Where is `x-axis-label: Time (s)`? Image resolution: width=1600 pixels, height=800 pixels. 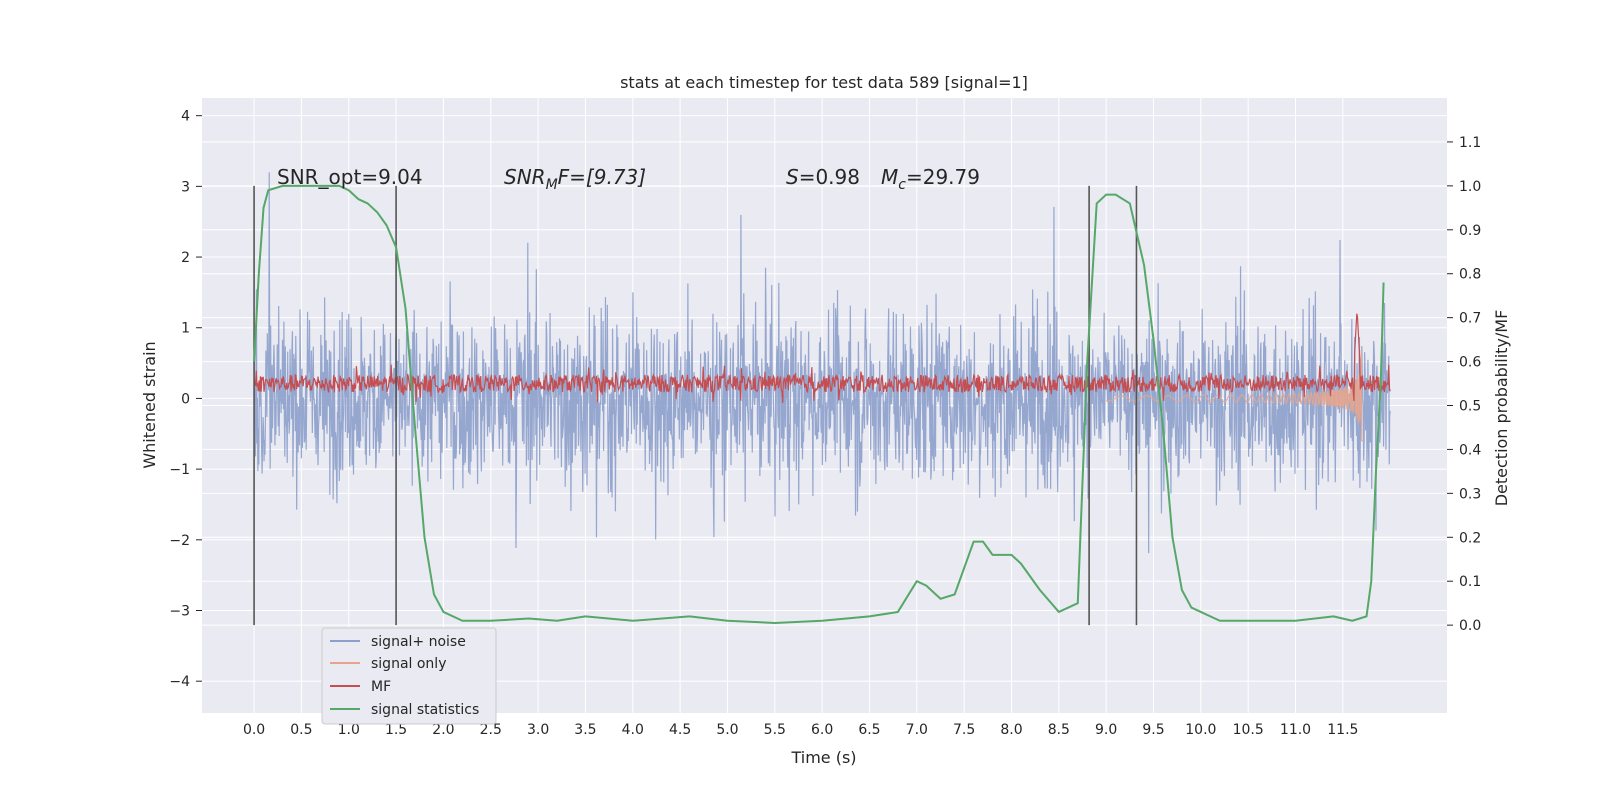 x-axis-label: Time (s) is located at coordinates (823, 757).